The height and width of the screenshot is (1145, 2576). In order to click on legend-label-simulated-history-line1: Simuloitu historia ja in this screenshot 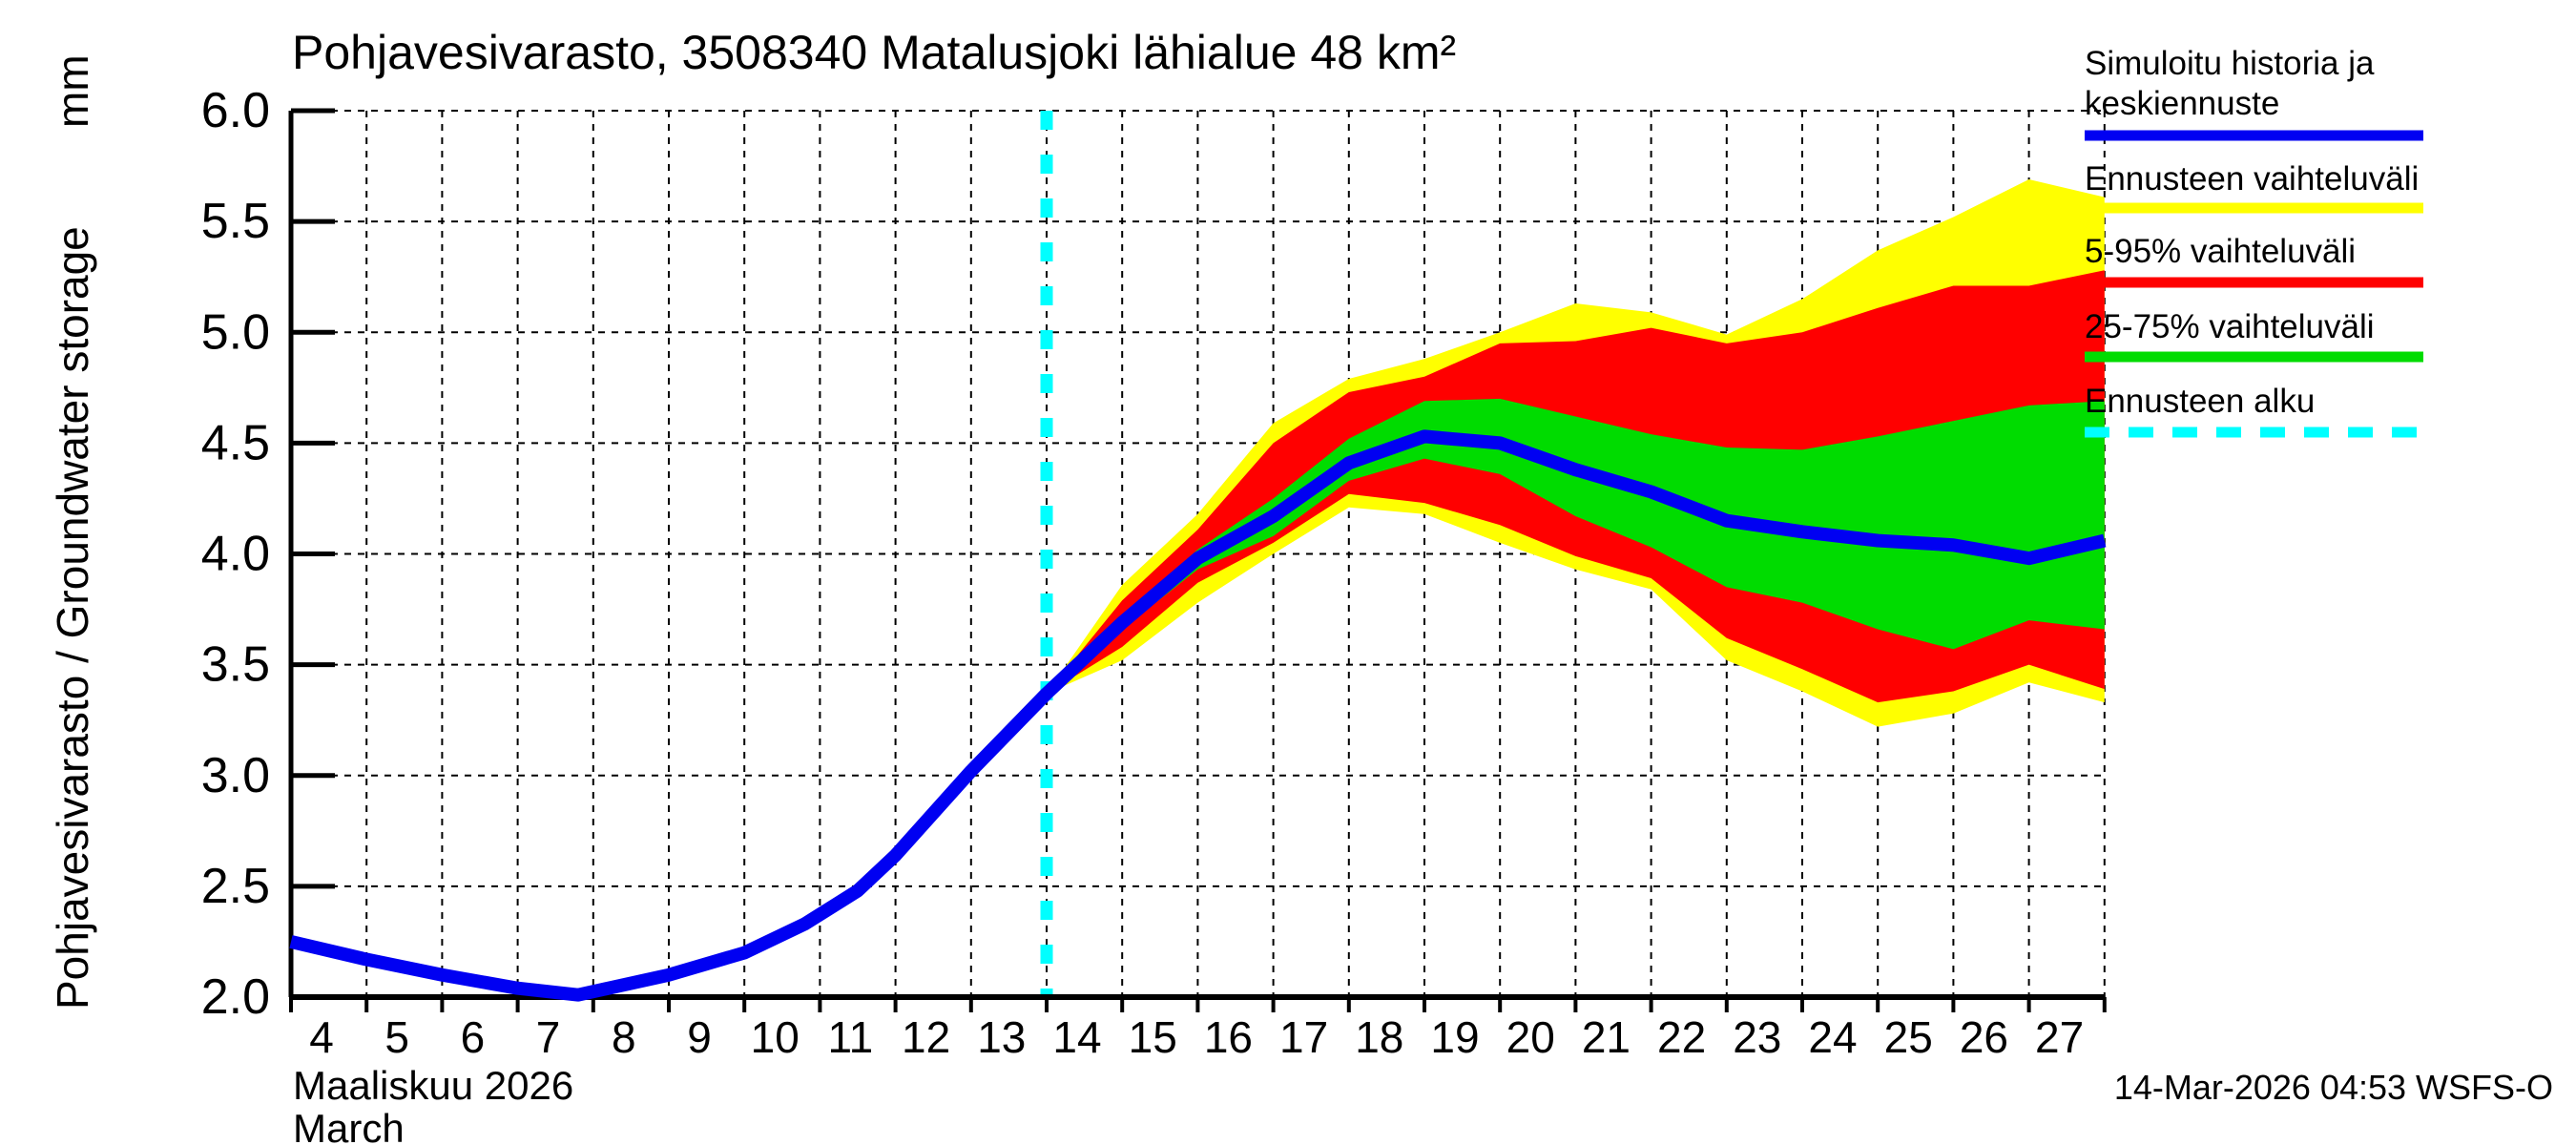, I will do `click(2230, 63)`.